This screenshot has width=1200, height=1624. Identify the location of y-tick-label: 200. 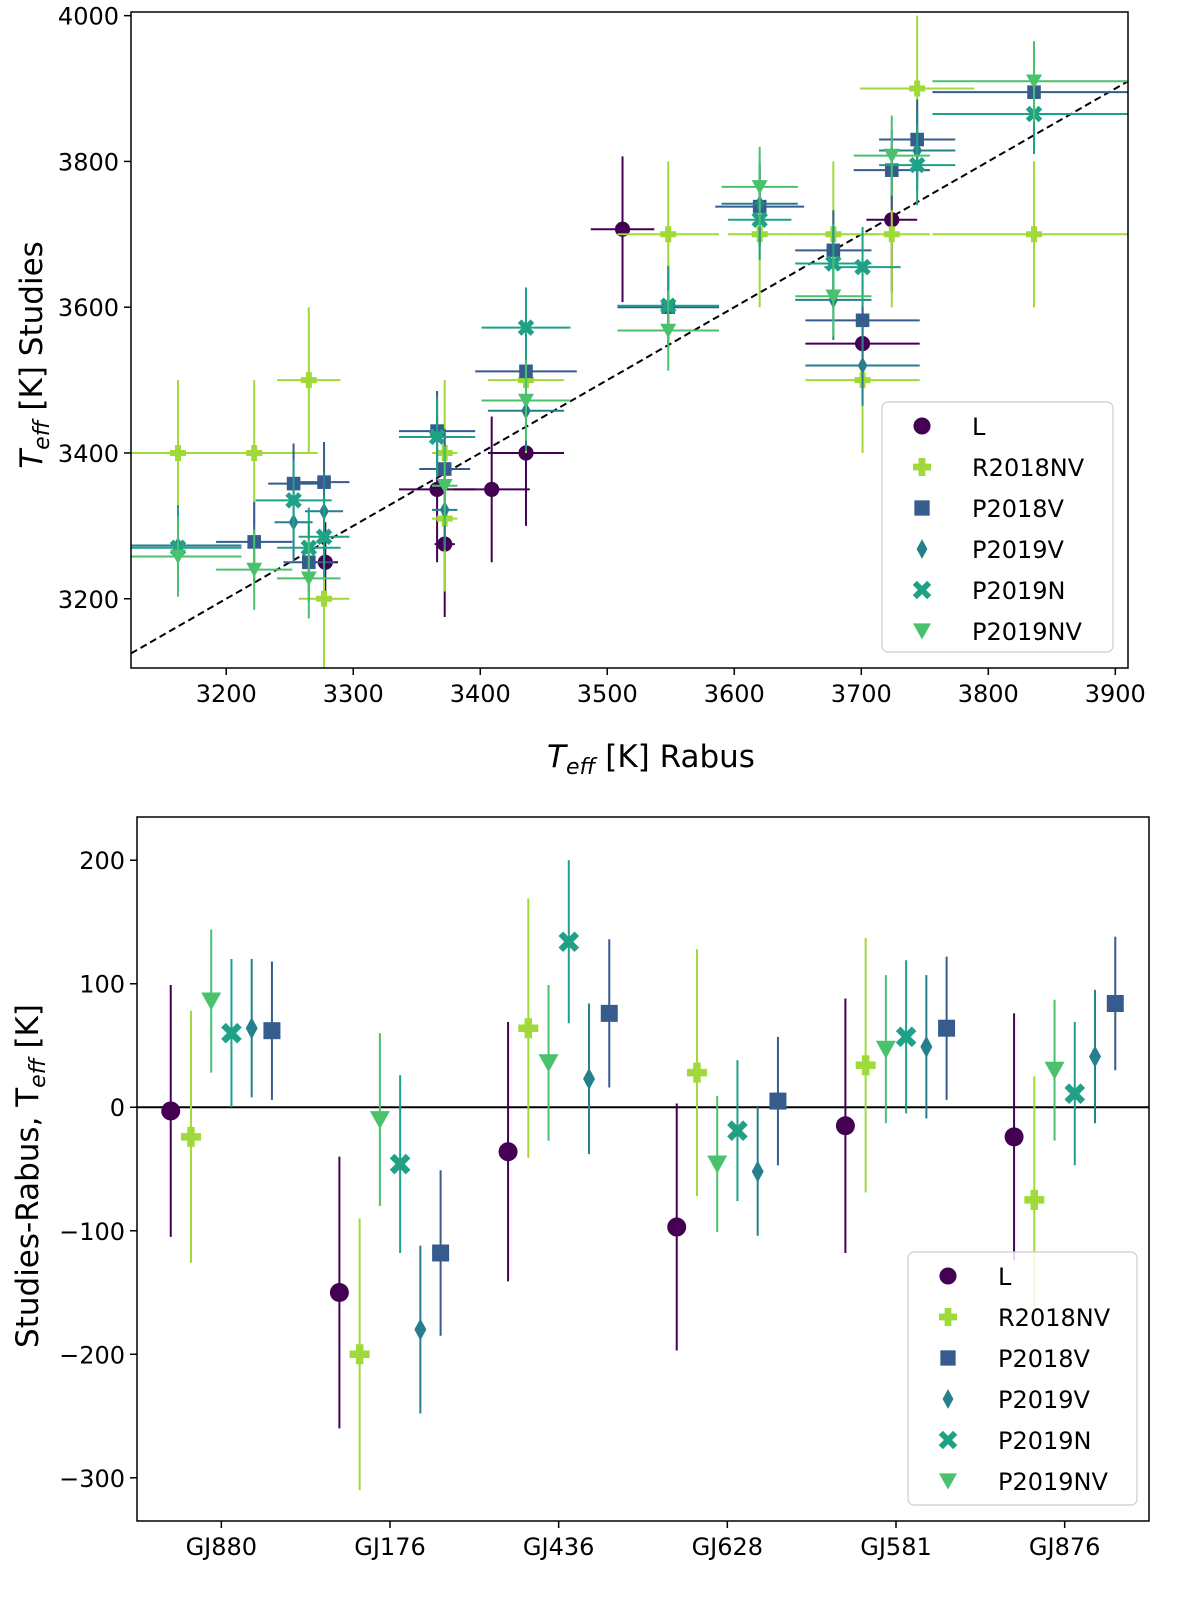
(102, 861).